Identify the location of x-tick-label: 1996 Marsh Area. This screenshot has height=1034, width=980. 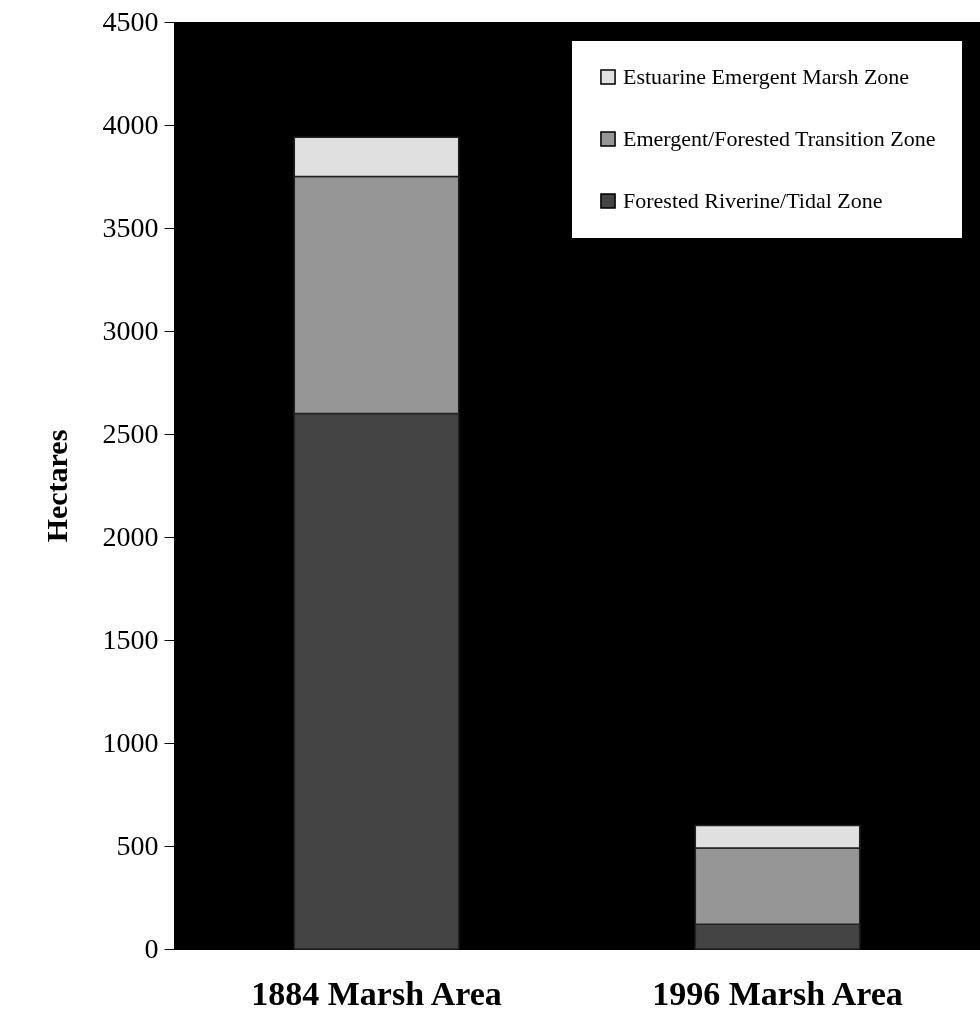
(777, 993).